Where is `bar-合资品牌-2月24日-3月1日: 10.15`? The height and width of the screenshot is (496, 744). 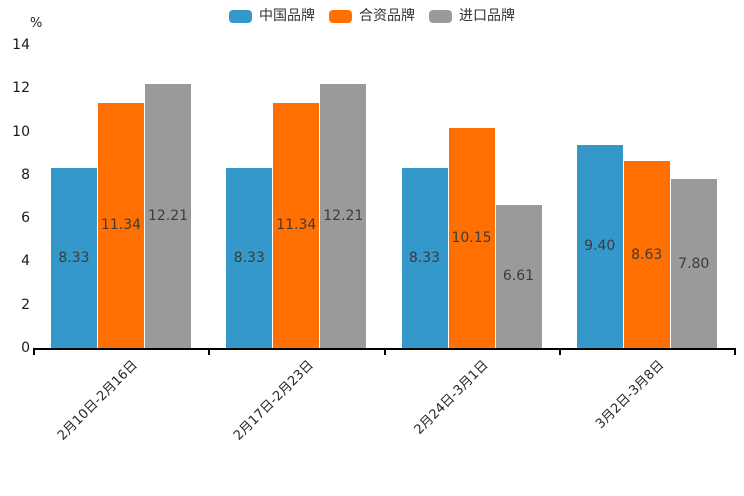 bar-合资品牌-2月24日-3月1日: 10.15 is located at coordinates (471, 238).